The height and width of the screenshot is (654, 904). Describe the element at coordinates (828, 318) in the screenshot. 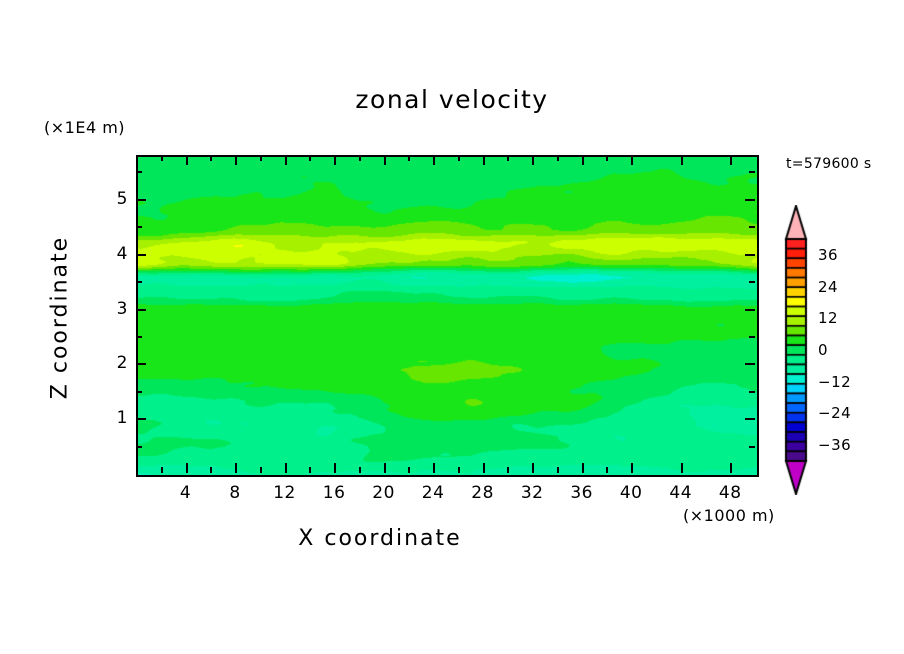

I see `colorbar-tick-label: 12` at that location.